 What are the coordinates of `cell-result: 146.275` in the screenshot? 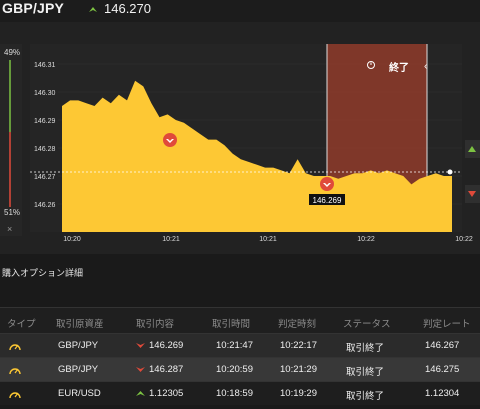 It's located at (442, 369).